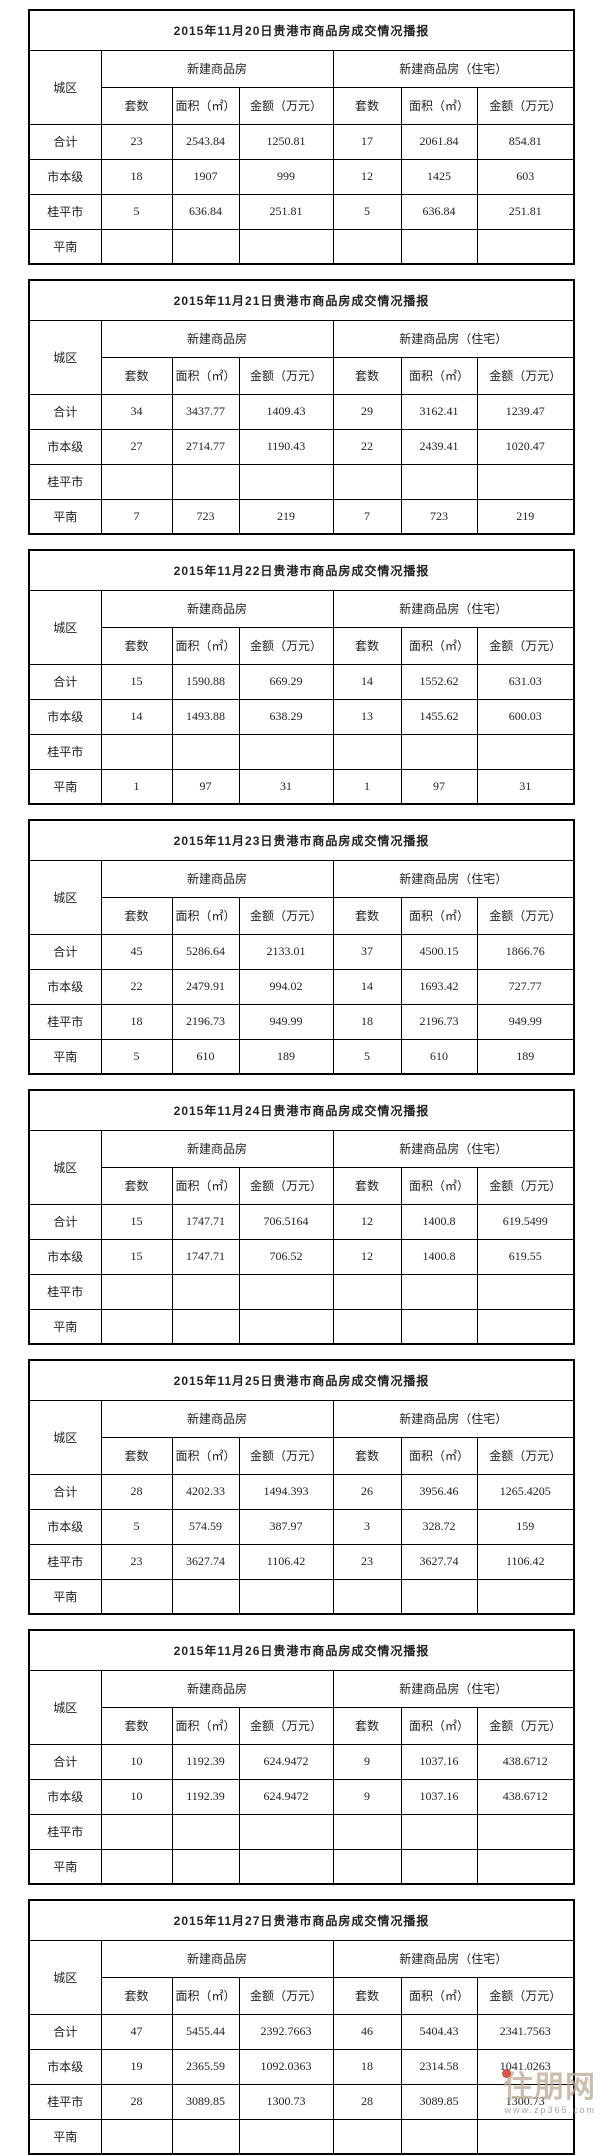 The height and width of the screenshot is (2155, 600). Describe the element at coordinates (286, 786) in the screenshot. I see `table-cell: 31` at that location.